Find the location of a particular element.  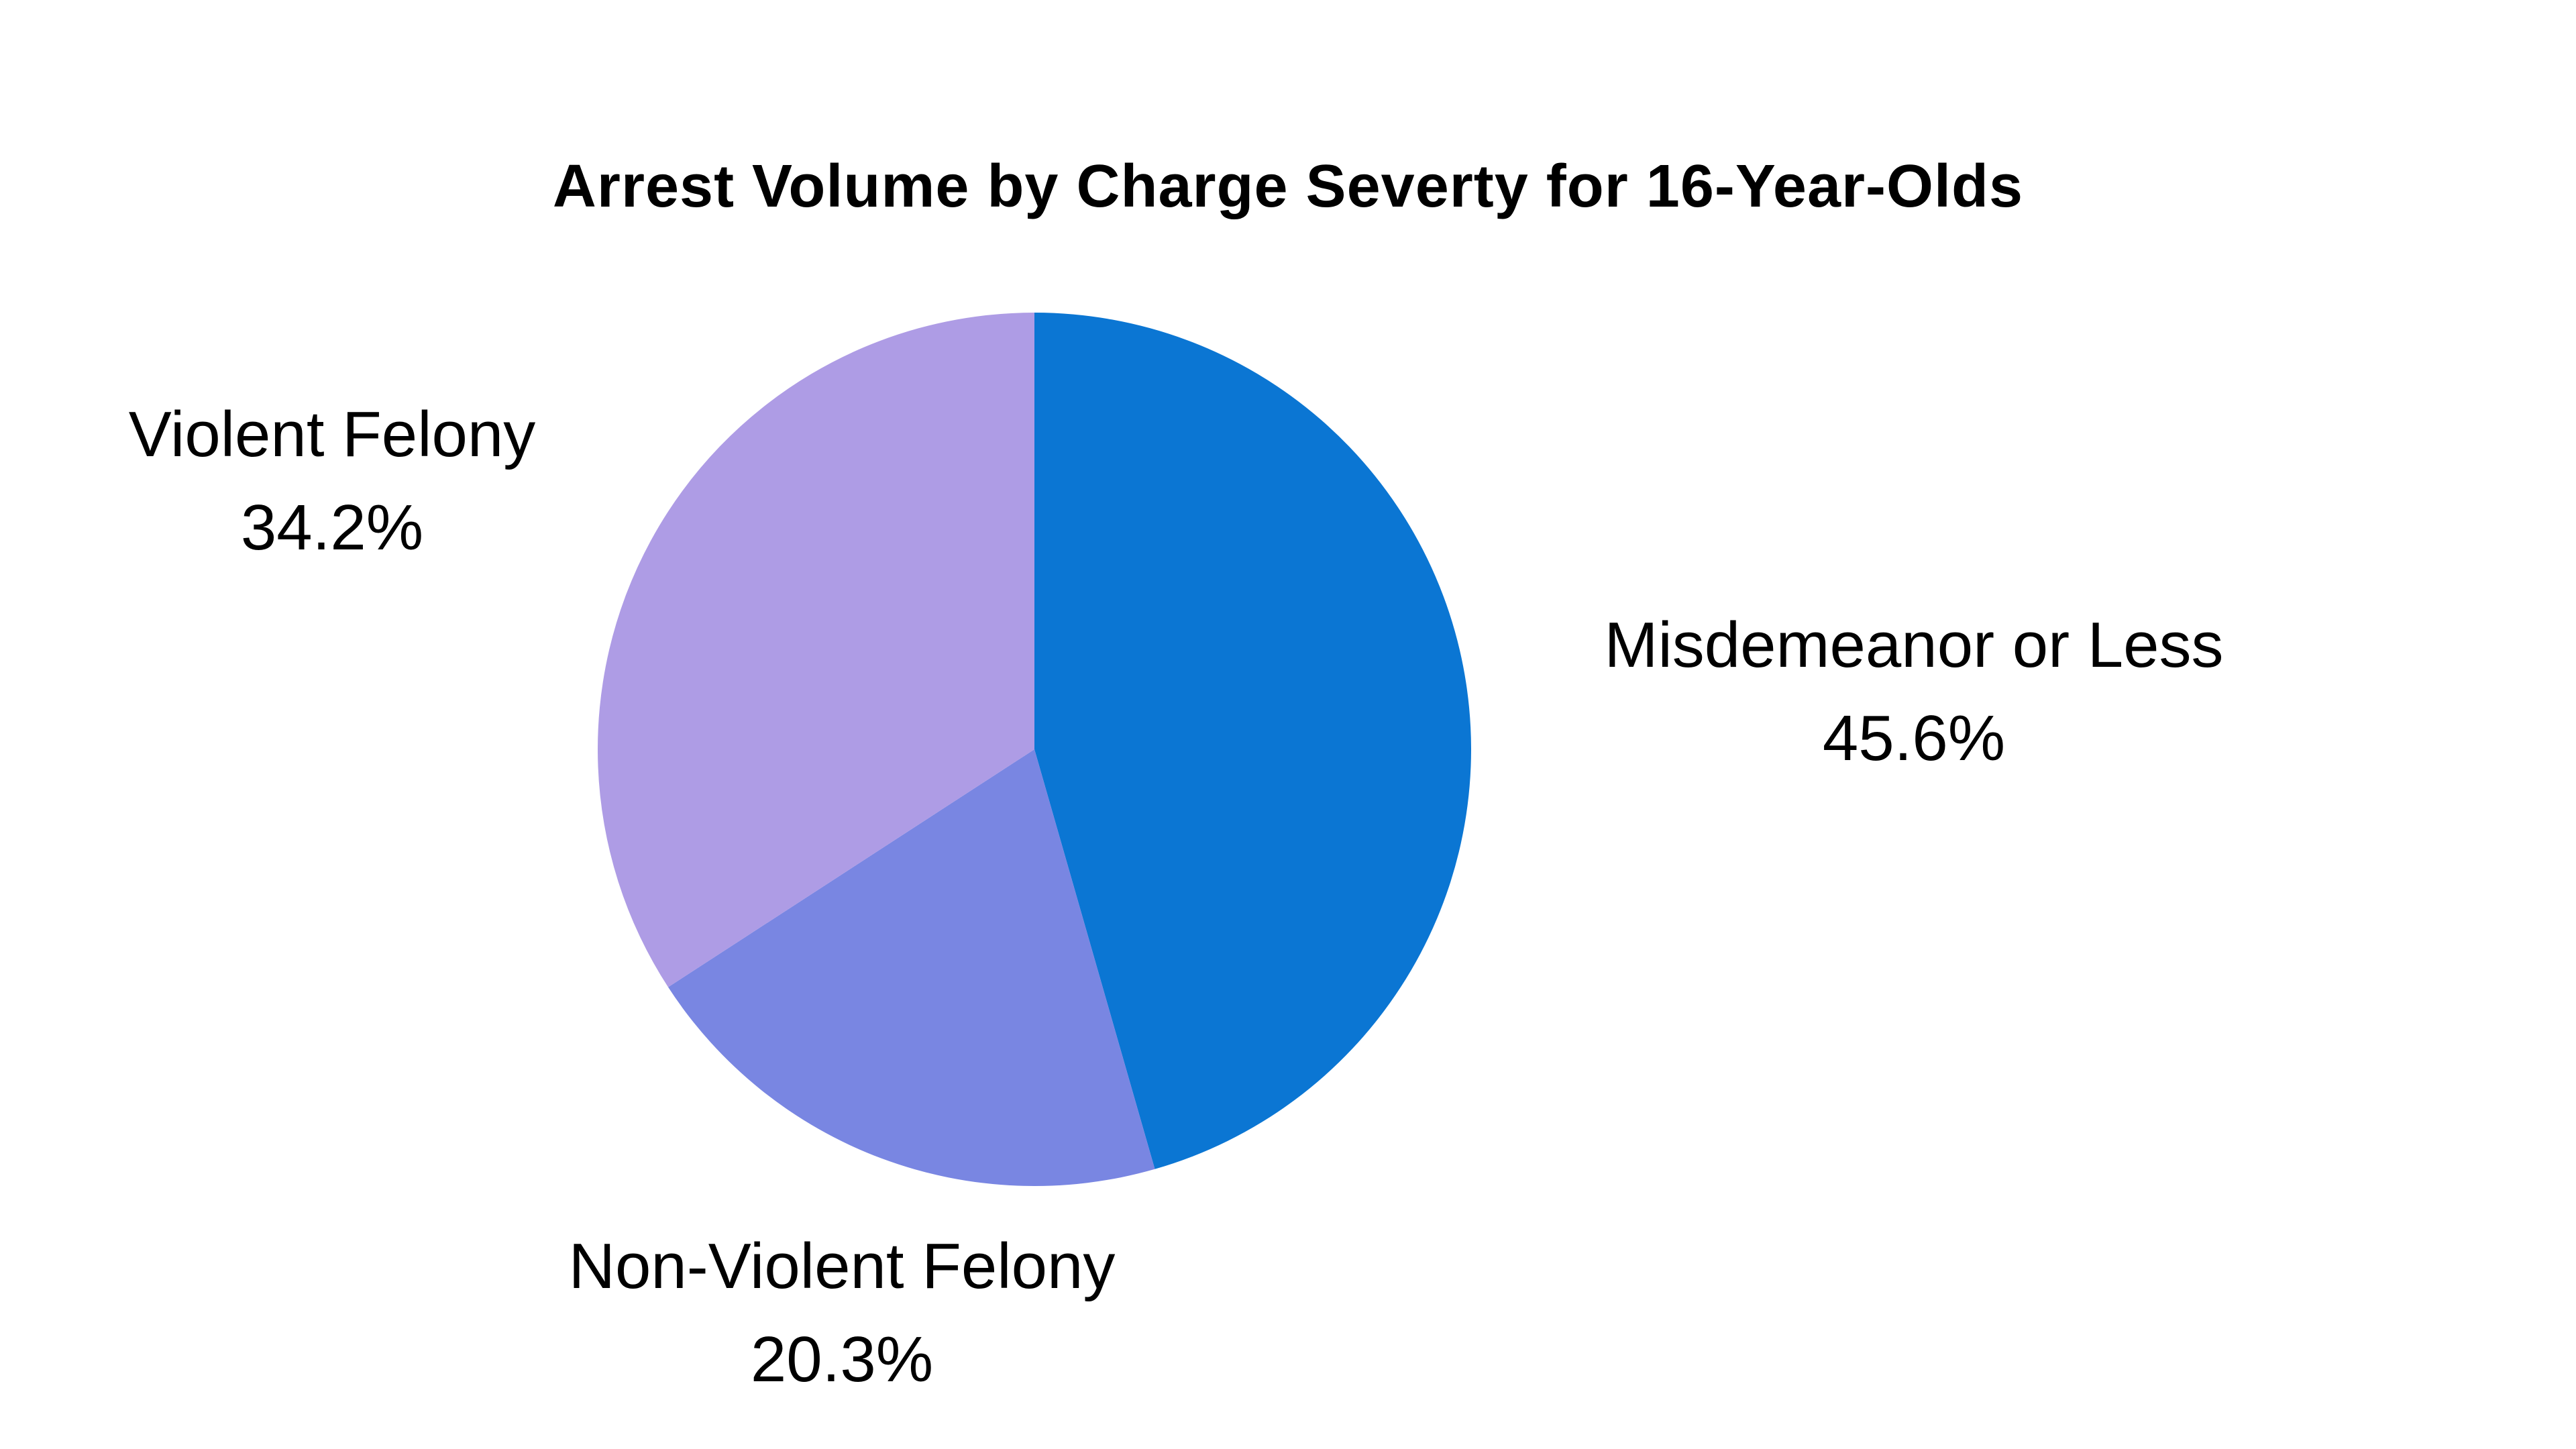

slice-label-percent: 20.3% is located at coordinates (842, 1359).